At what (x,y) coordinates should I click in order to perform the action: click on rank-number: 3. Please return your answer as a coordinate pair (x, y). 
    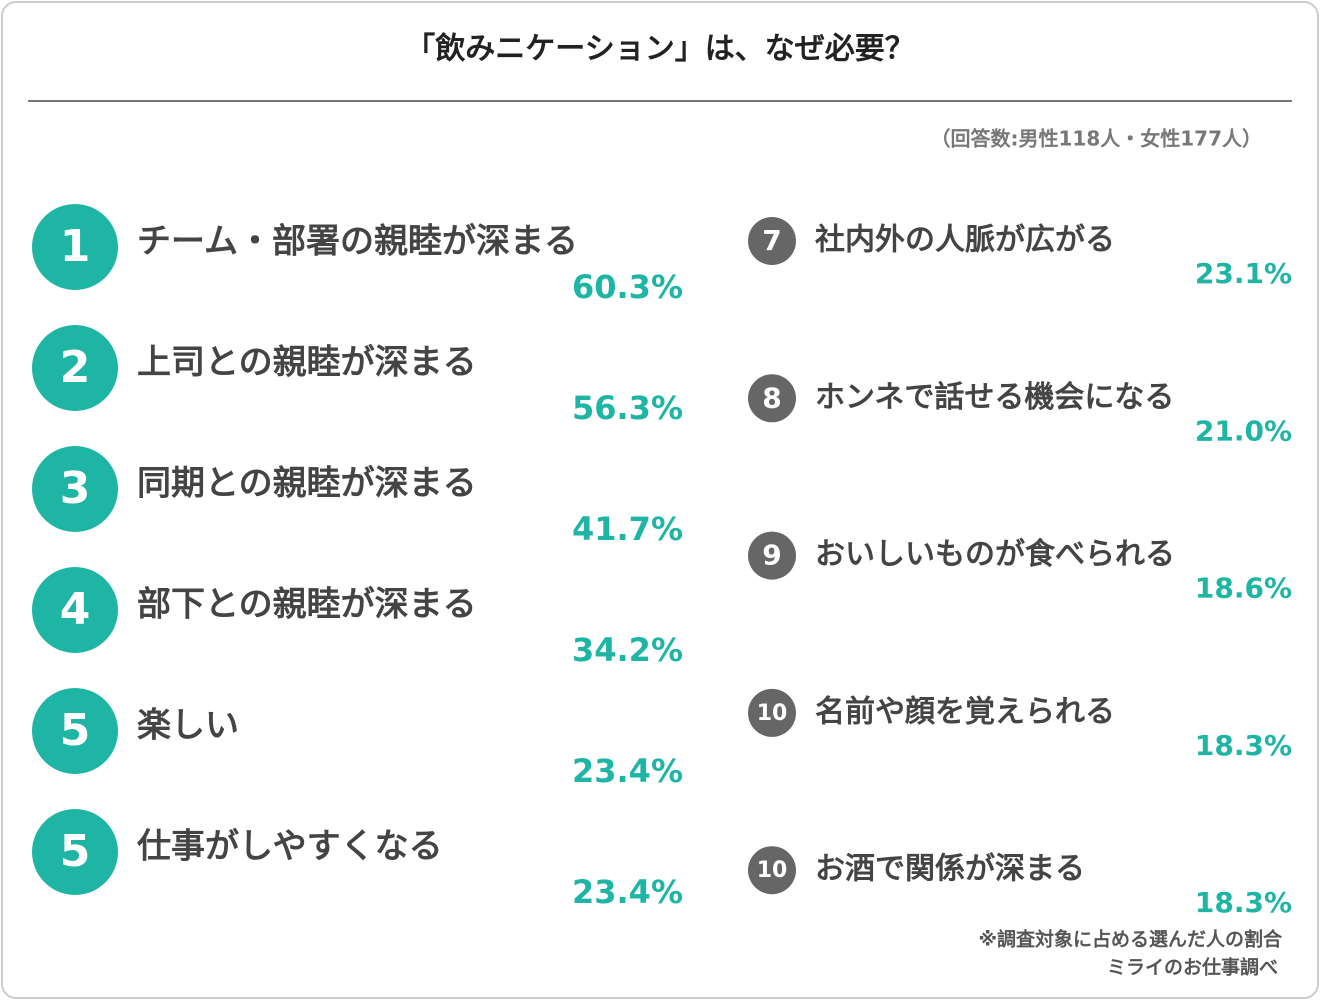
    Looking at the image, I should click on (75, 488).